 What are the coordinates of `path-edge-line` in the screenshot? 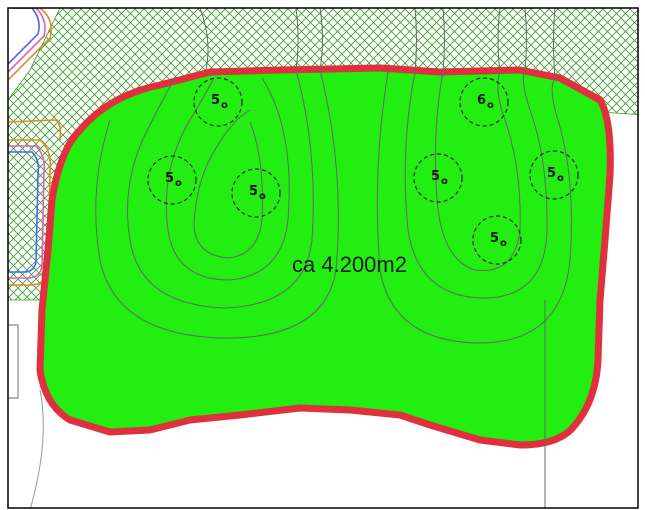 It's located at (37, 448).